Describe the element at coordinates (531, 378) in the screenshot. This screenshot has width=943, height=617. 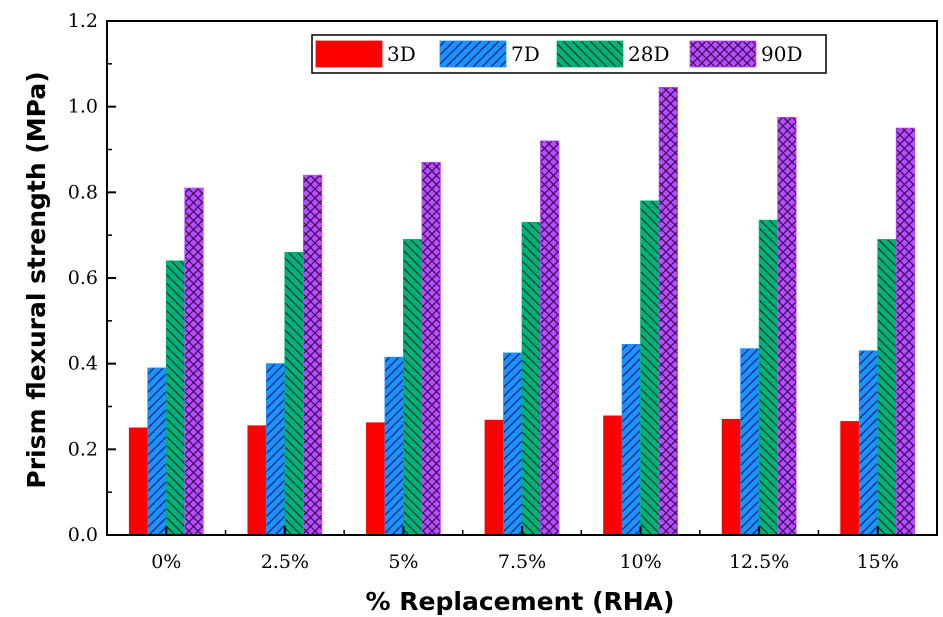
I see `bar-28D-7.5pct` at that location.